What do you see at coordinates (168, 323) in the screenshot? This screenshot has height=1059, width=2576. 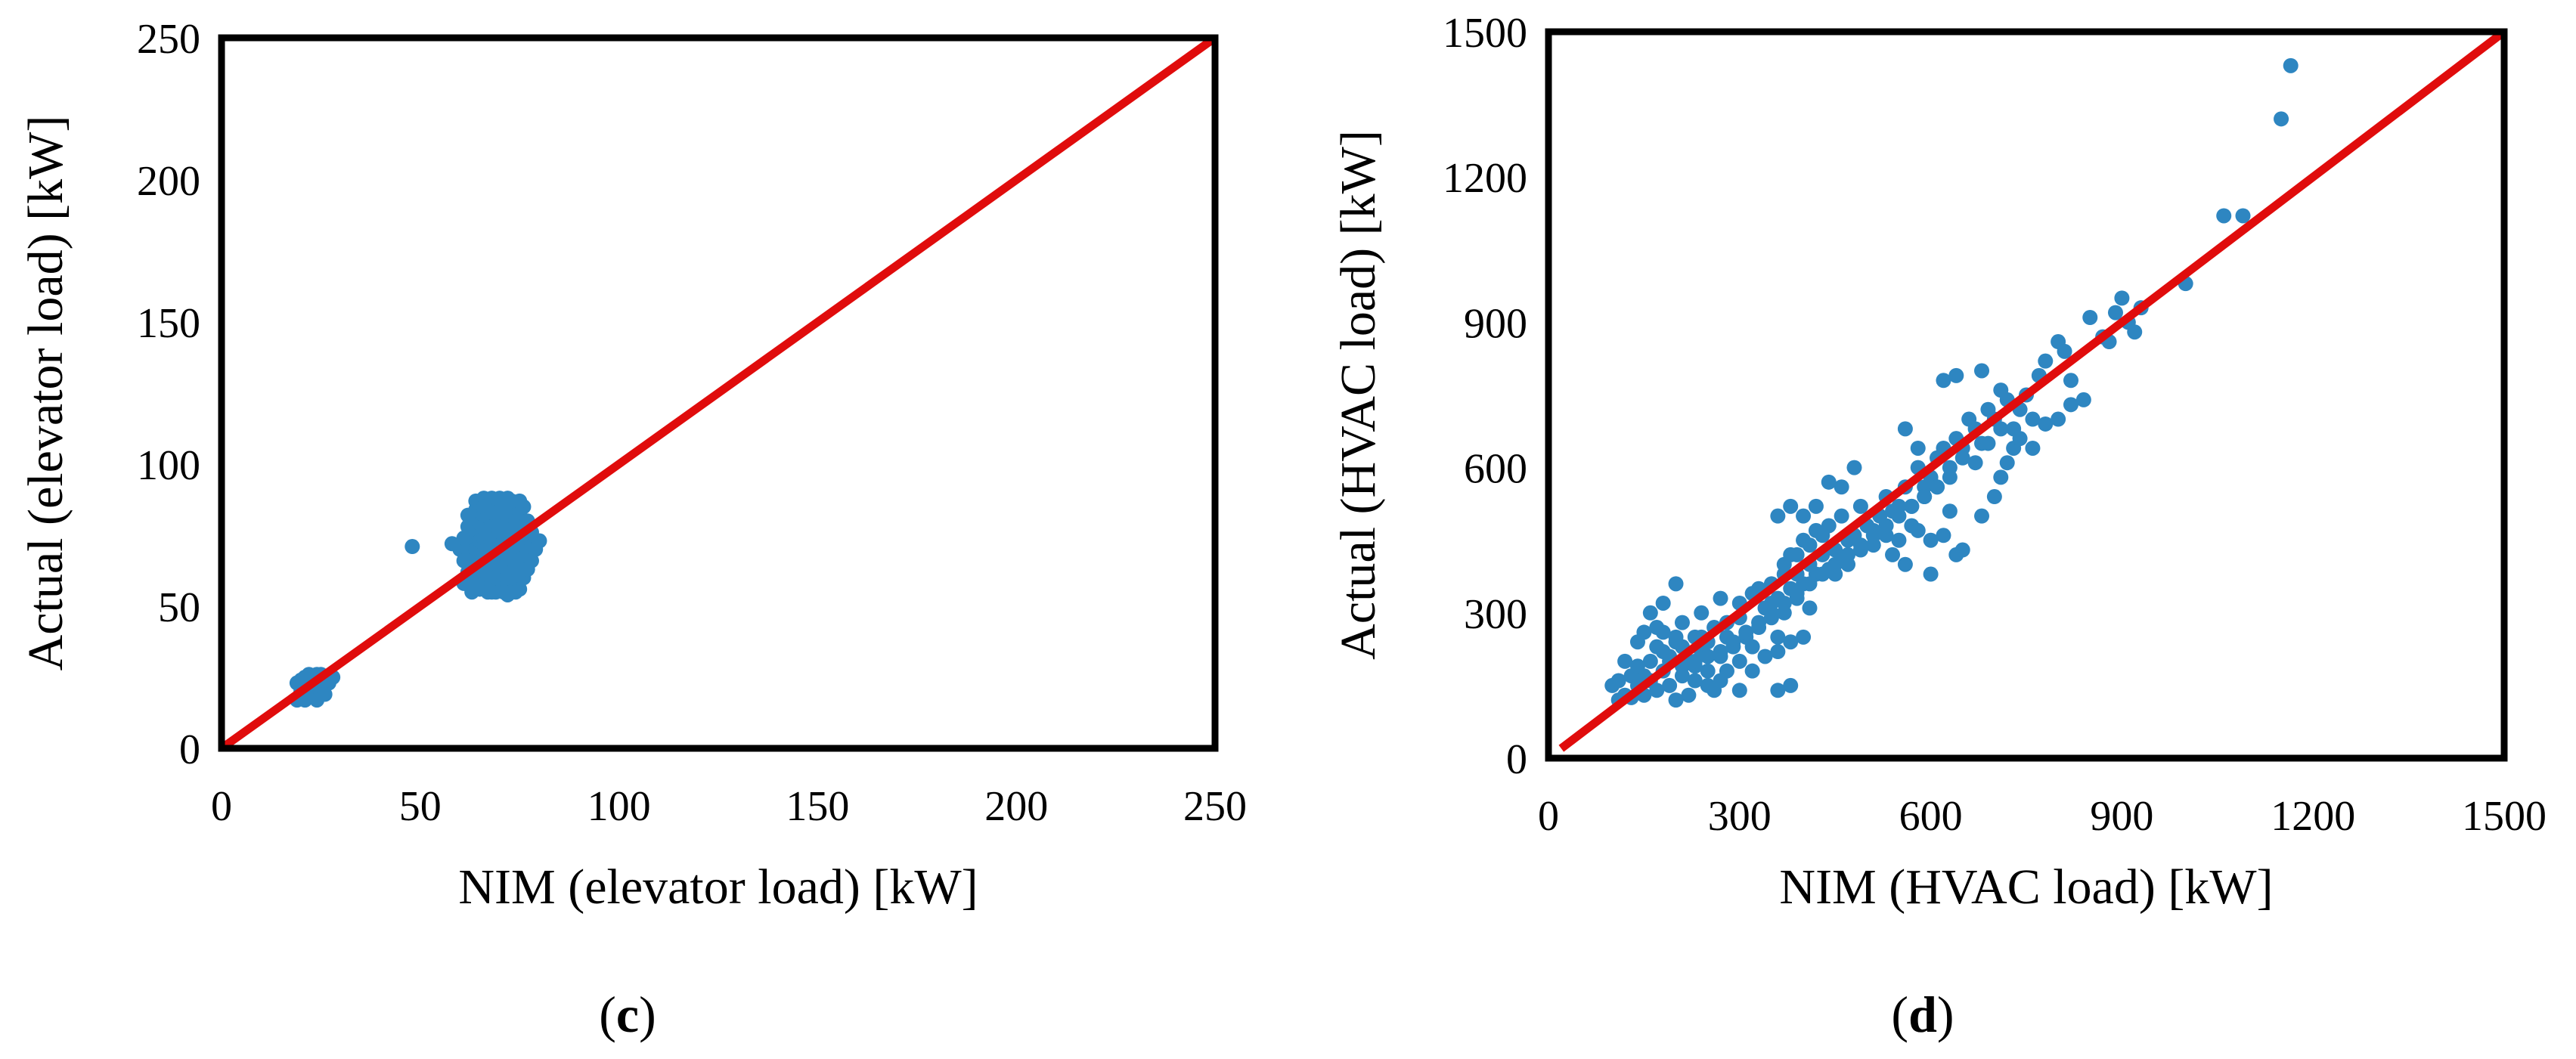 I see `y-tick-label-c-3: 150` at bounding box center [168, 323].